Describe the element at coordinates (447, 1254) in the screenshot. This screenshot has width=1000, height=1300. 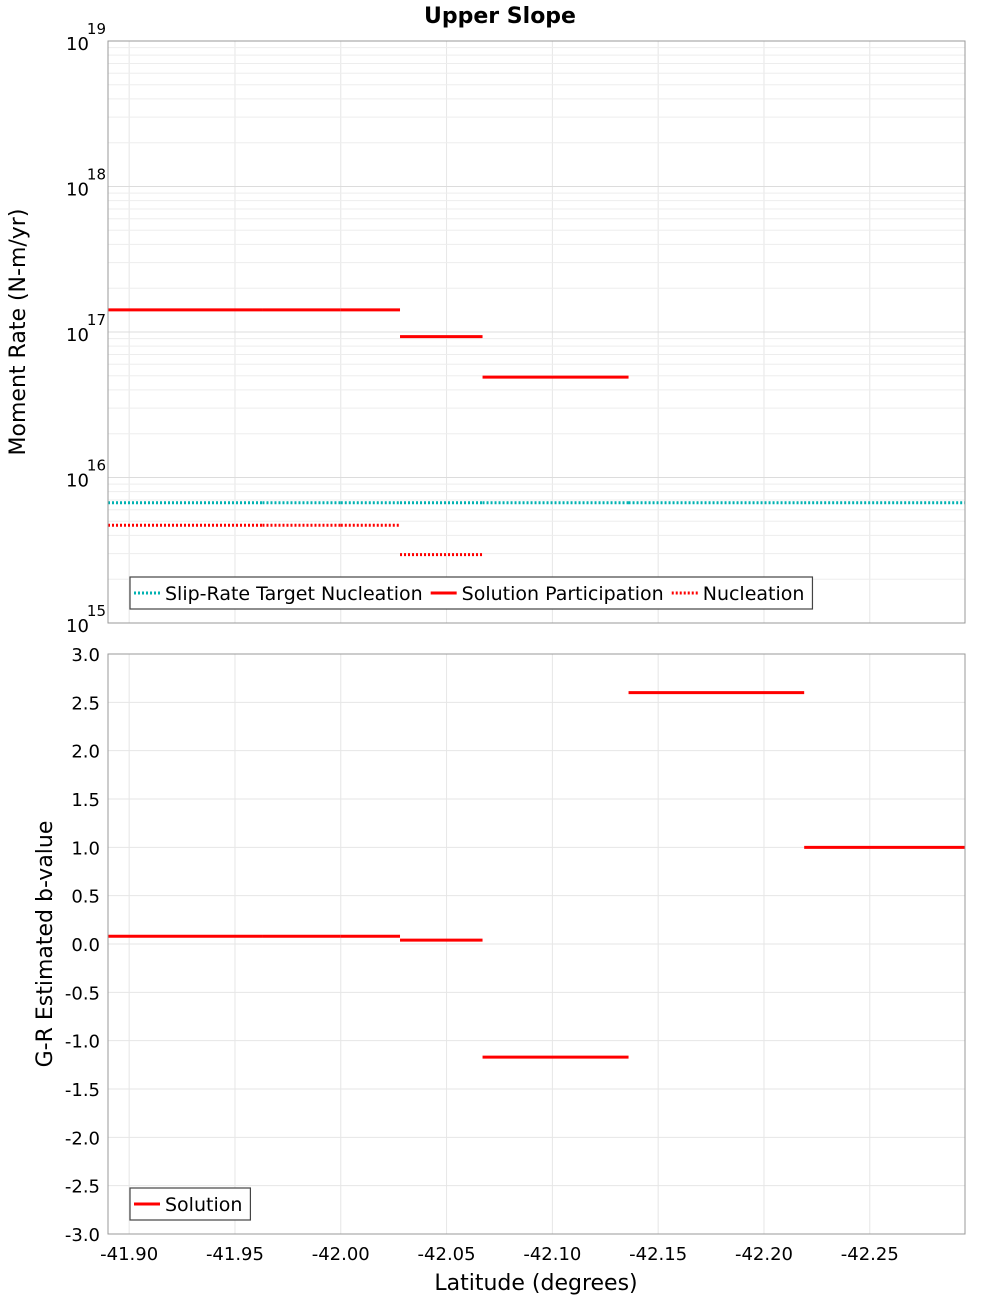
I see `x-tick-label: -42.05` at that location.